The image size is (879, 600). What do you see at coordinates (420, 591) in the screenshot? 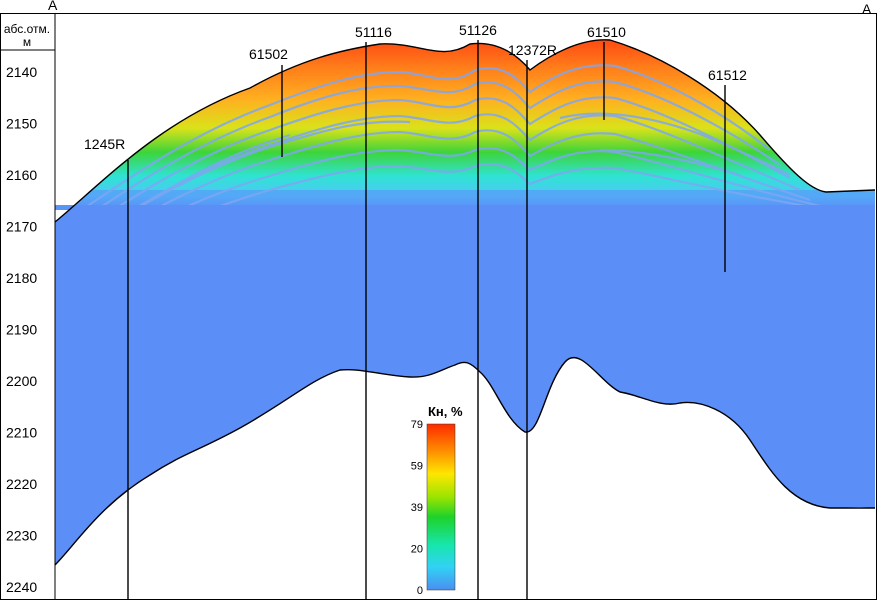
I see `legend-tick-label: 0` at bounding box center [420, 591].